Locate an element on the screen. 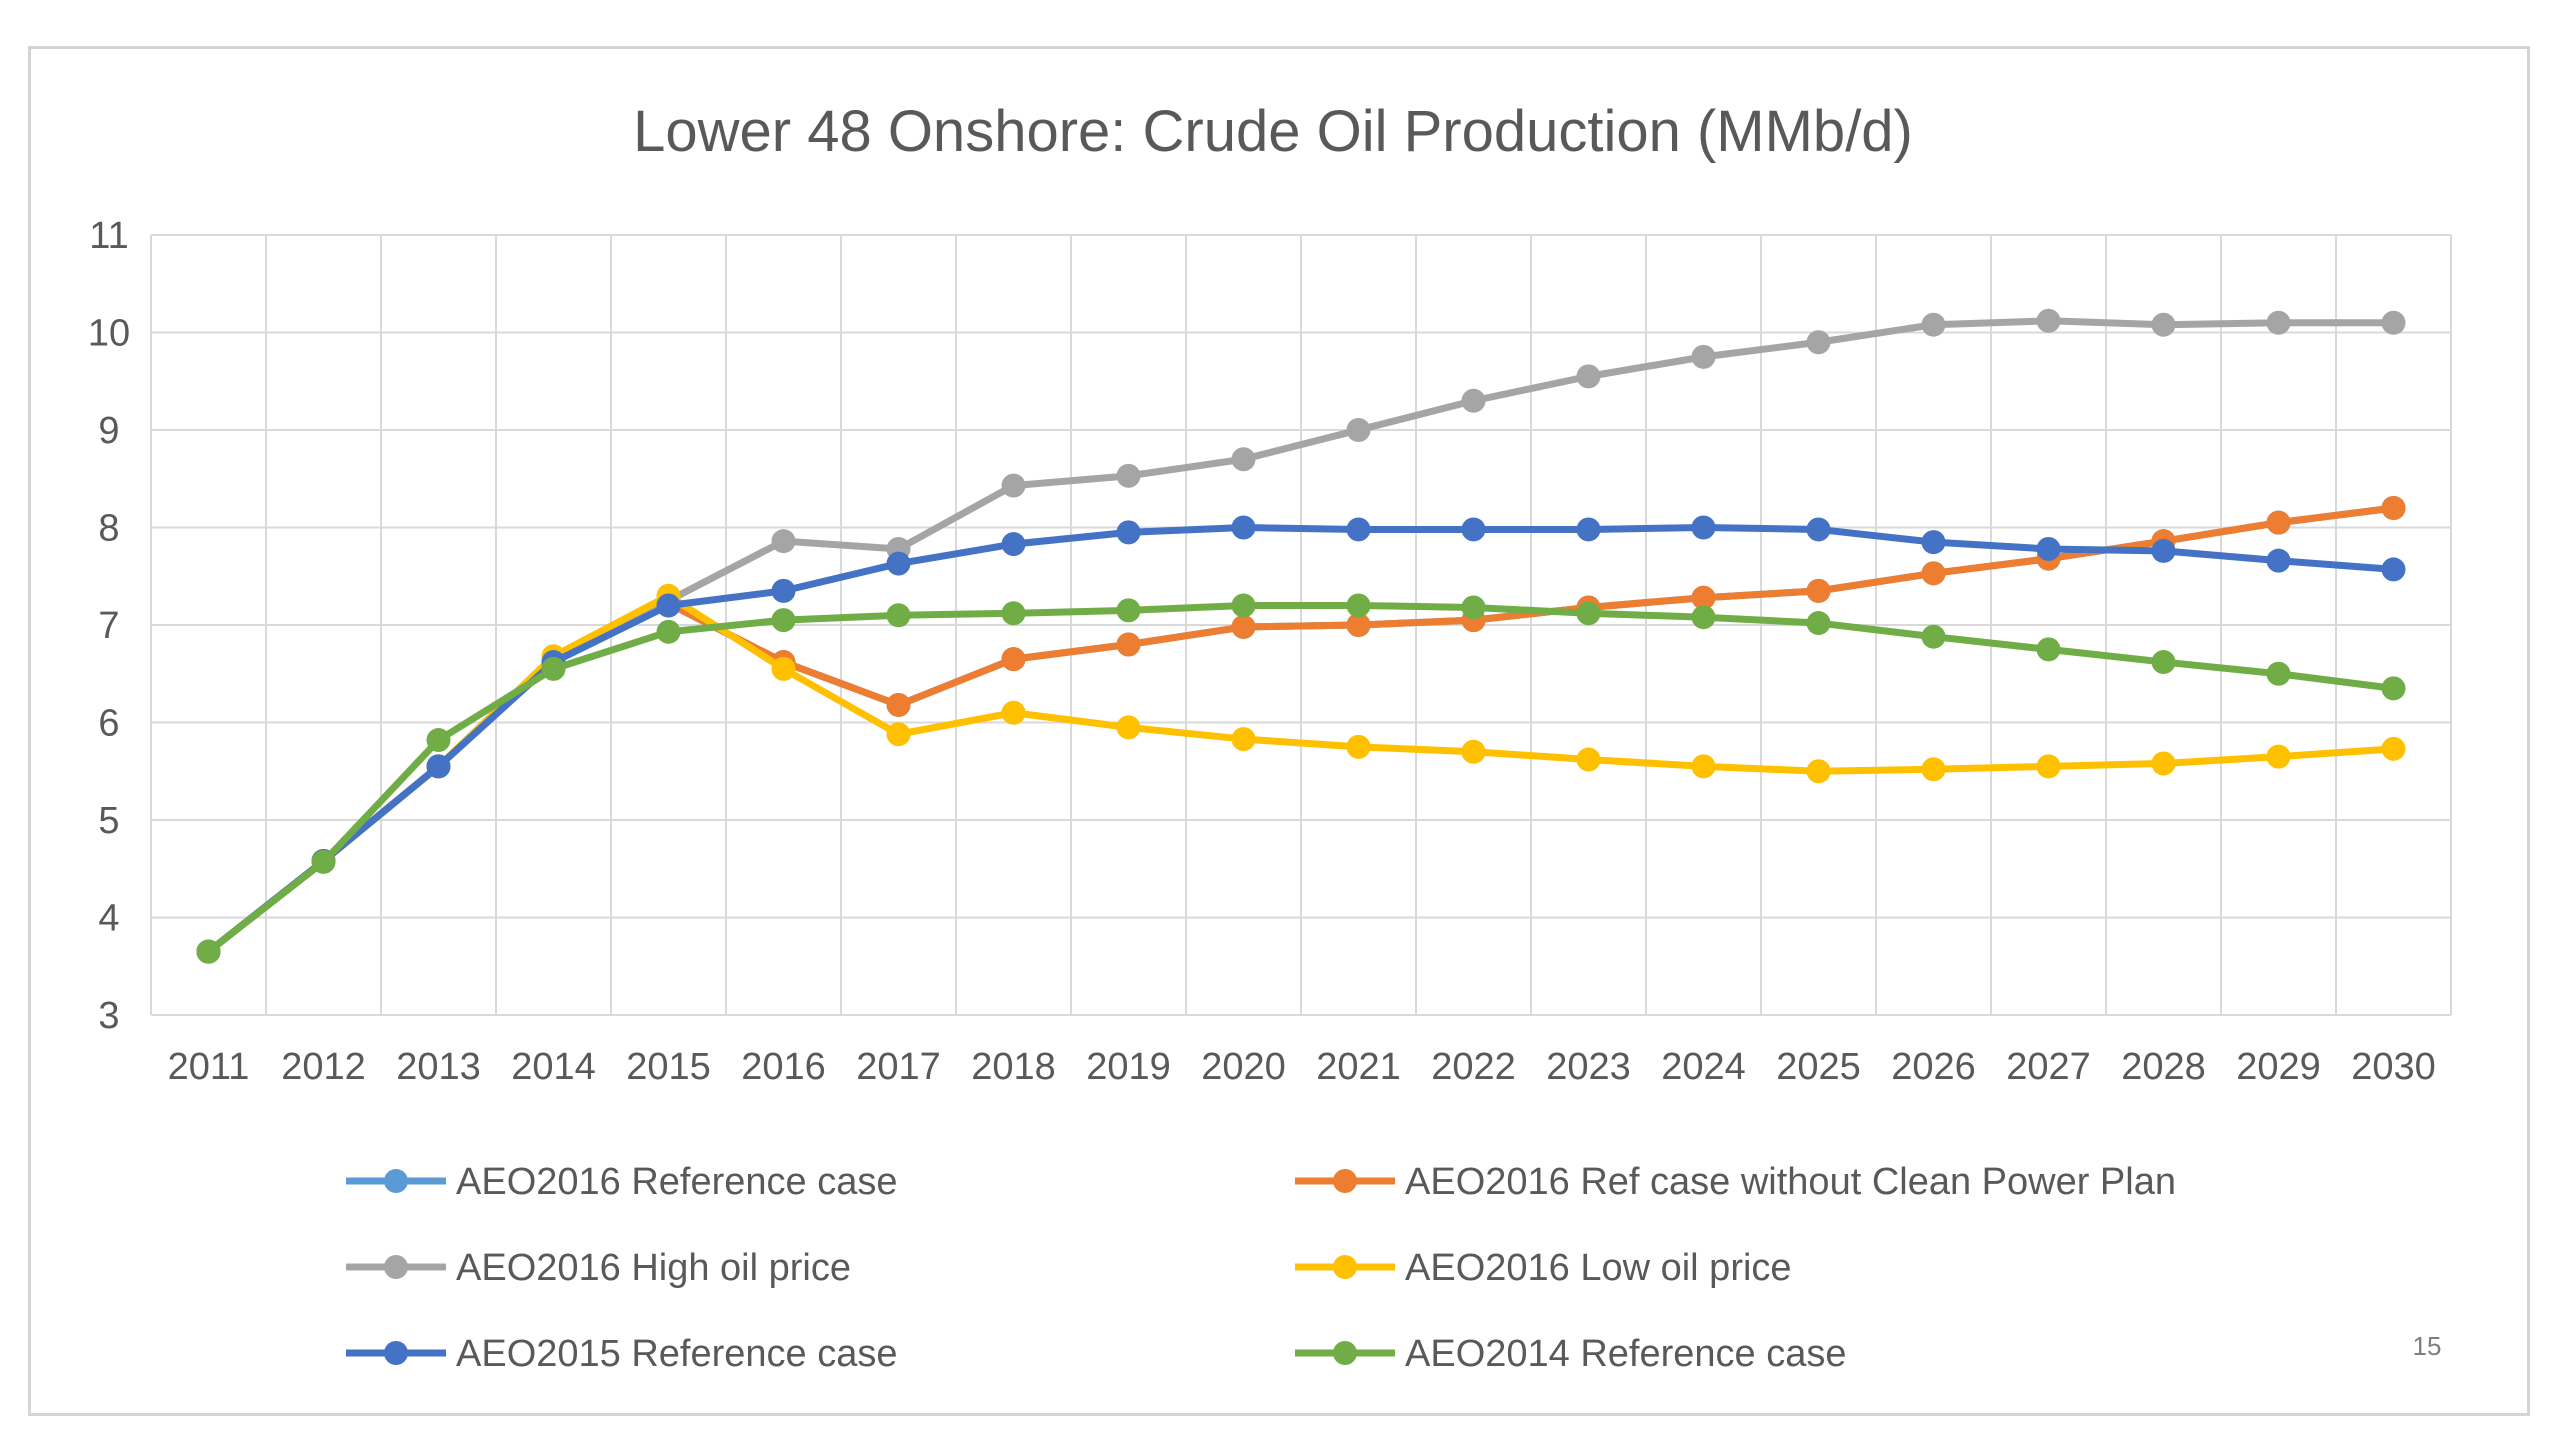 This screenshot has width=2560, height=1440. y-tick-label: 10 is located at coordinates (109, 334).